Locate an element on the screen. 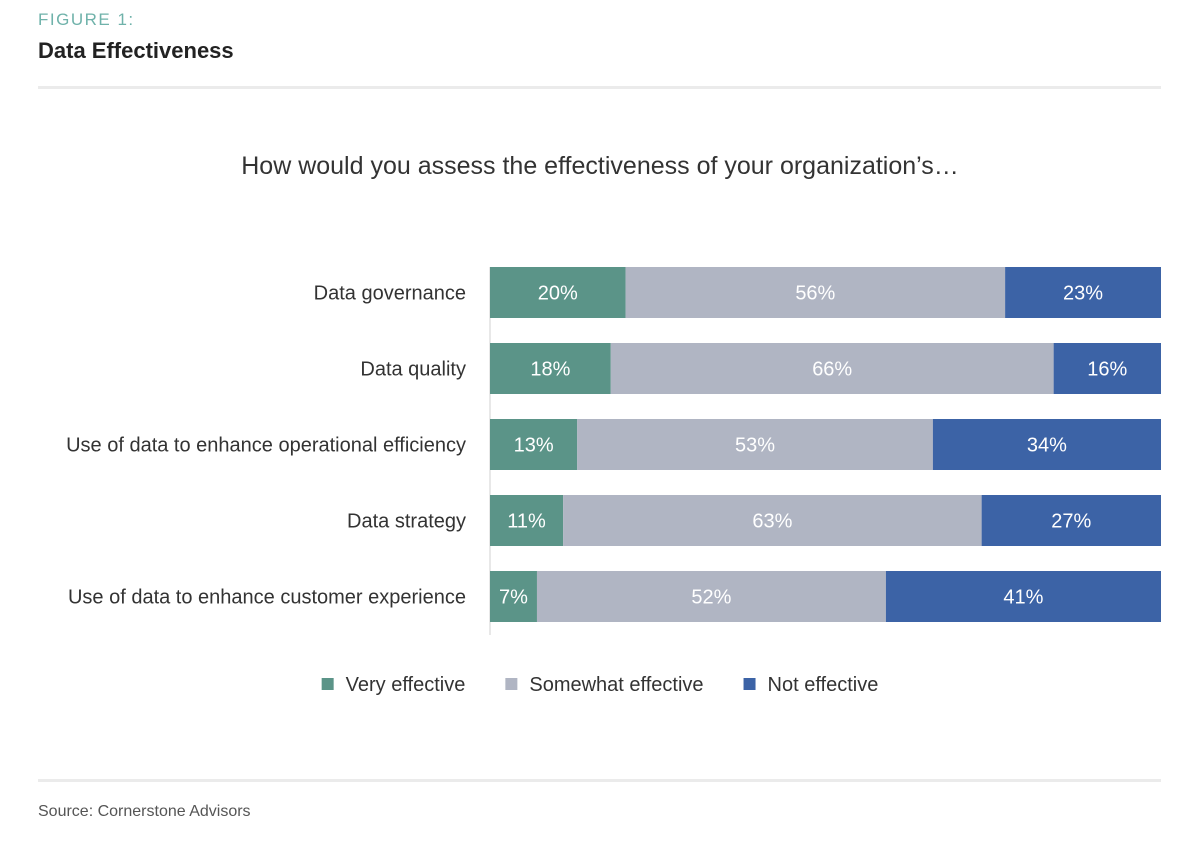 This screenshot has height=843, width=1200. legend-label: Very effective is located at coordinates (406, 685).